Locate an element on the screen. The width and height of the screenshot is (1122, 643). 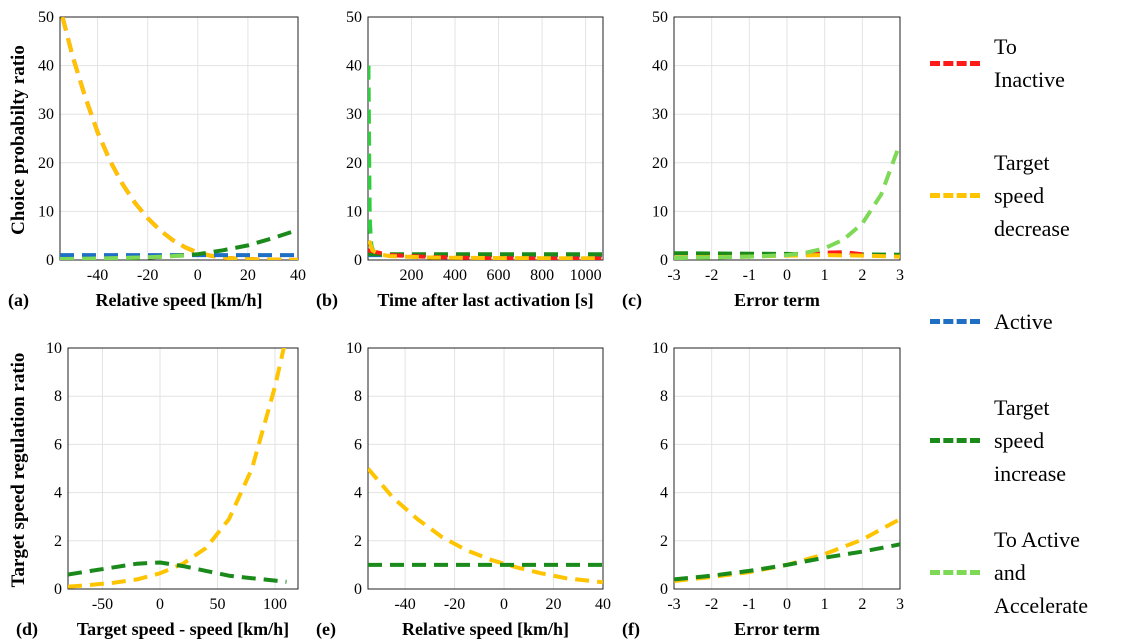
panel-tag-e: (e) is located at coordinates (326, 629).